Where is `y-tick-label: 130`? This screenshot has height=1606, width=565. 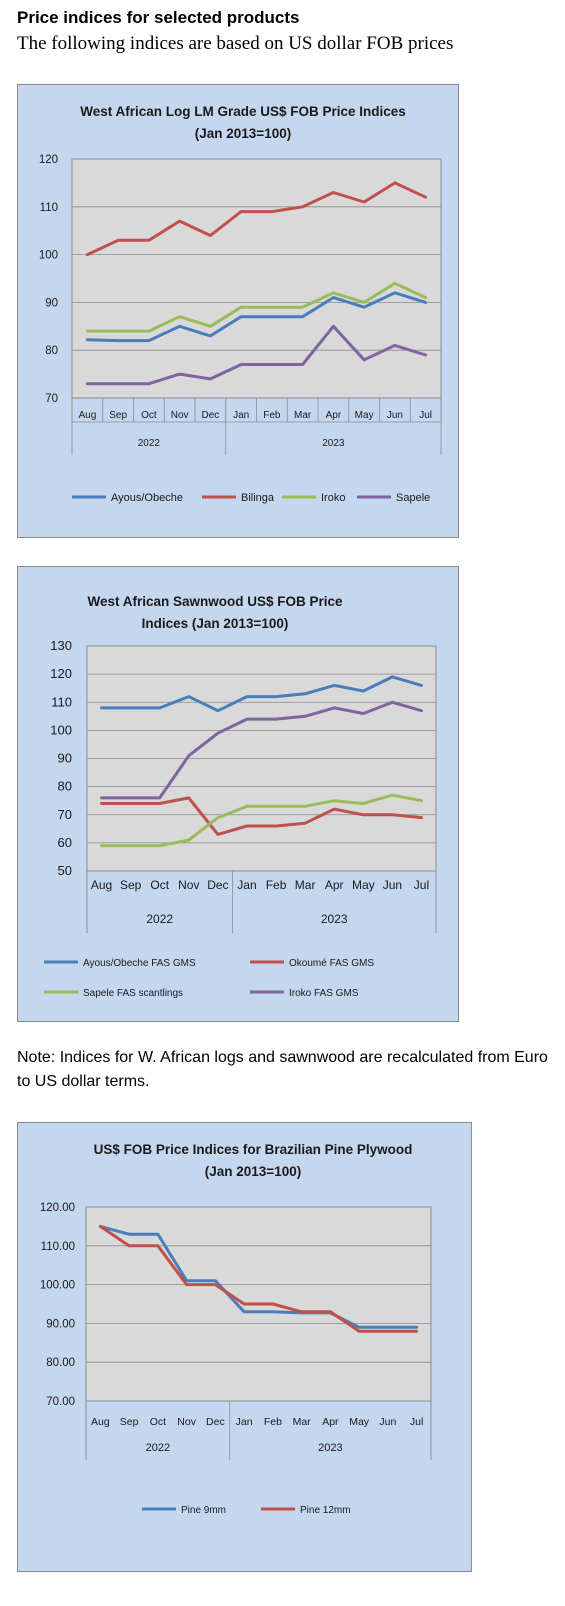
y-tick-label: 130 is located at coordinates (61, 645).